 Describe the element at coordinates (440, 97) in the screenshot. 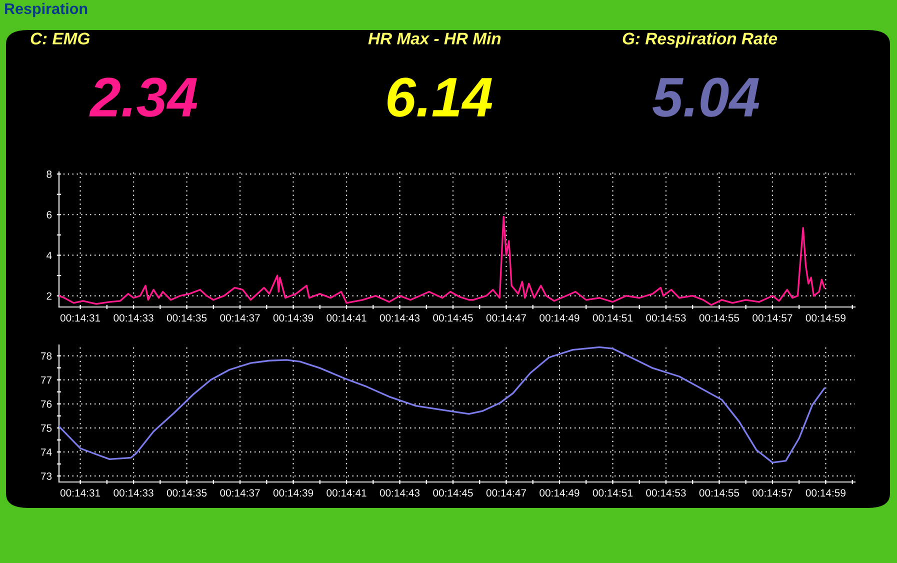

I see `text: 6.14` at that location.